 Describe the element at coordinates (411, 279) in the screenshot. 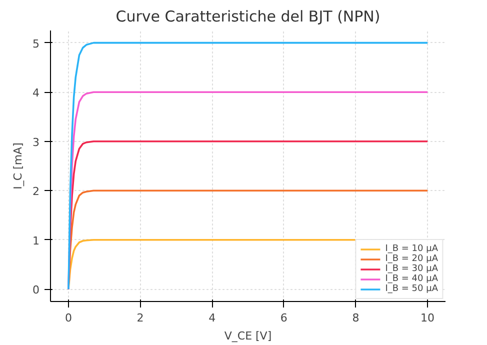

I see `legend-label: I_B = 40 µA` at that location.